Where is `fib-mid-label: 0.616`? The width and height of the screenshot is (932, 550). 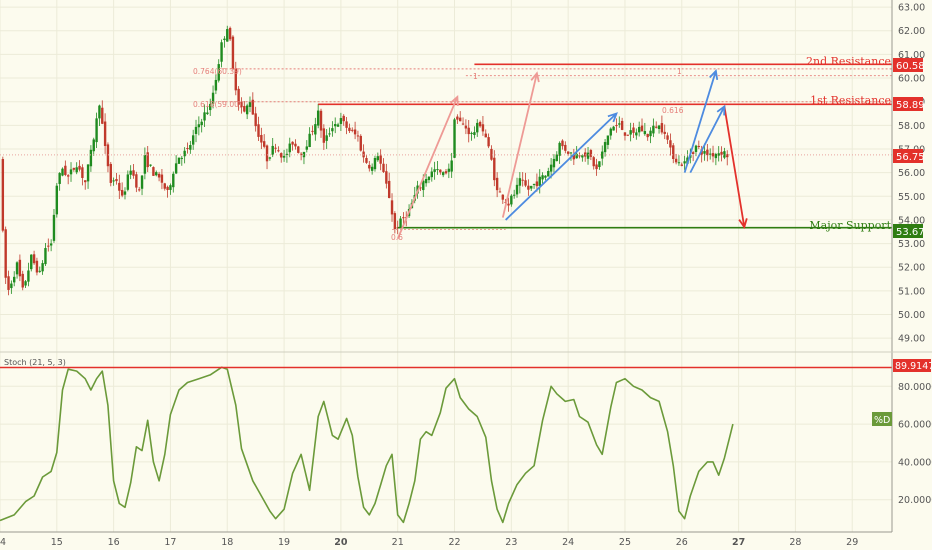 fib-mid-label: 0.616 is located at coordinates (673, 110).